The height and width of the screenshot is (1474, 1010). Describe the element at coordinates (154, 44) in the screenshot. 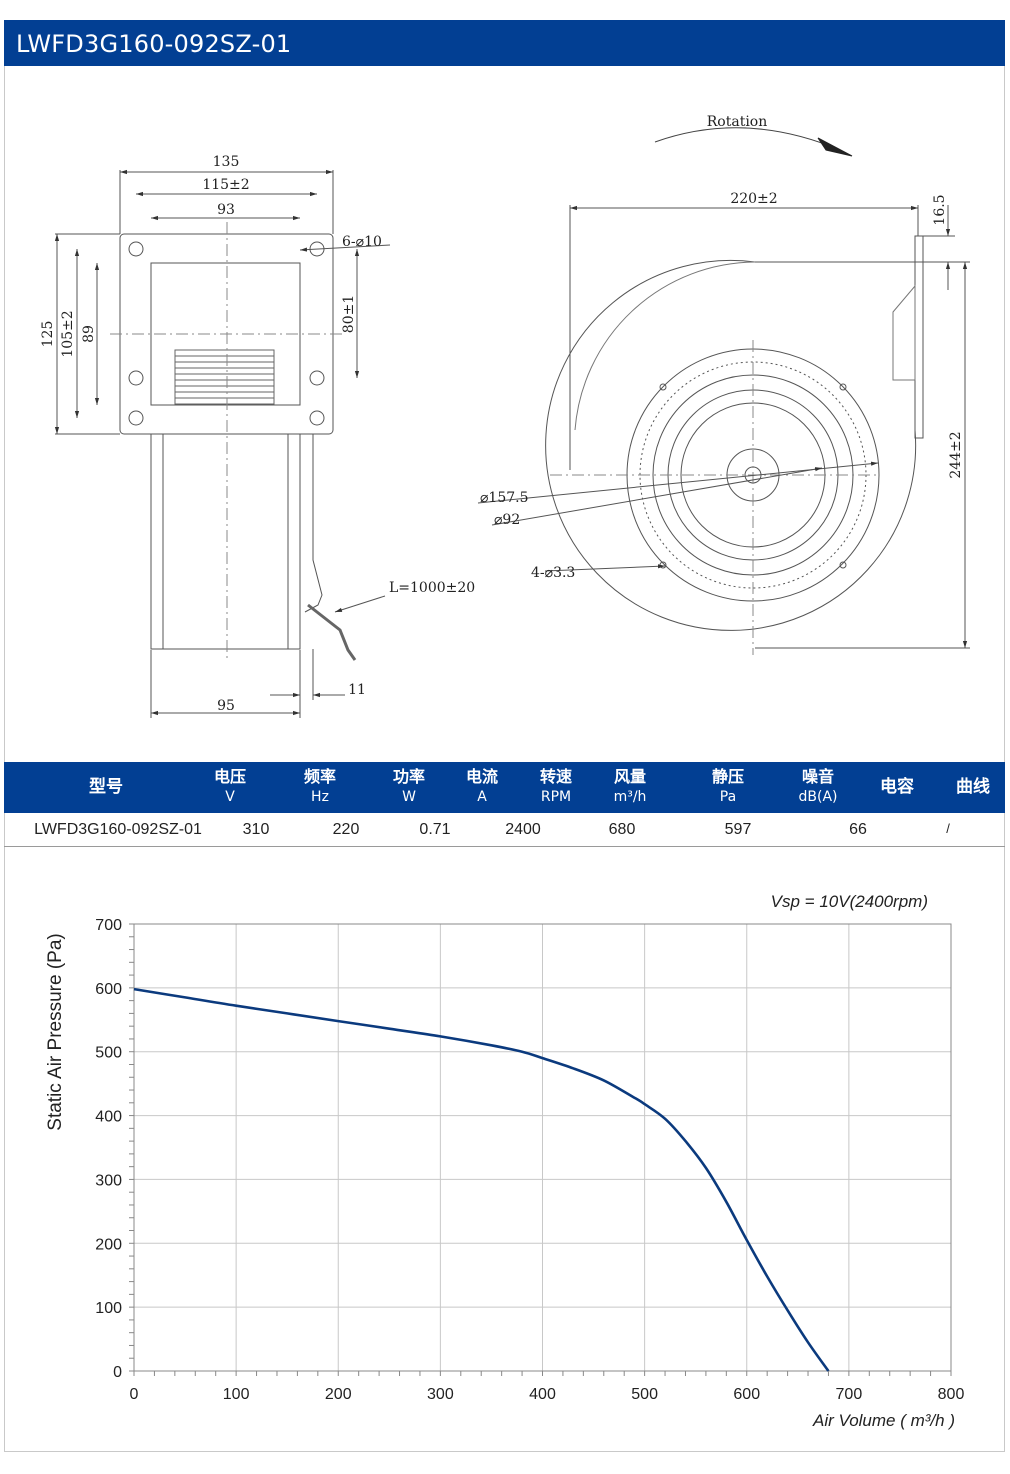

I see `page-title: LWFD3G160-092SZ-01` at that location.